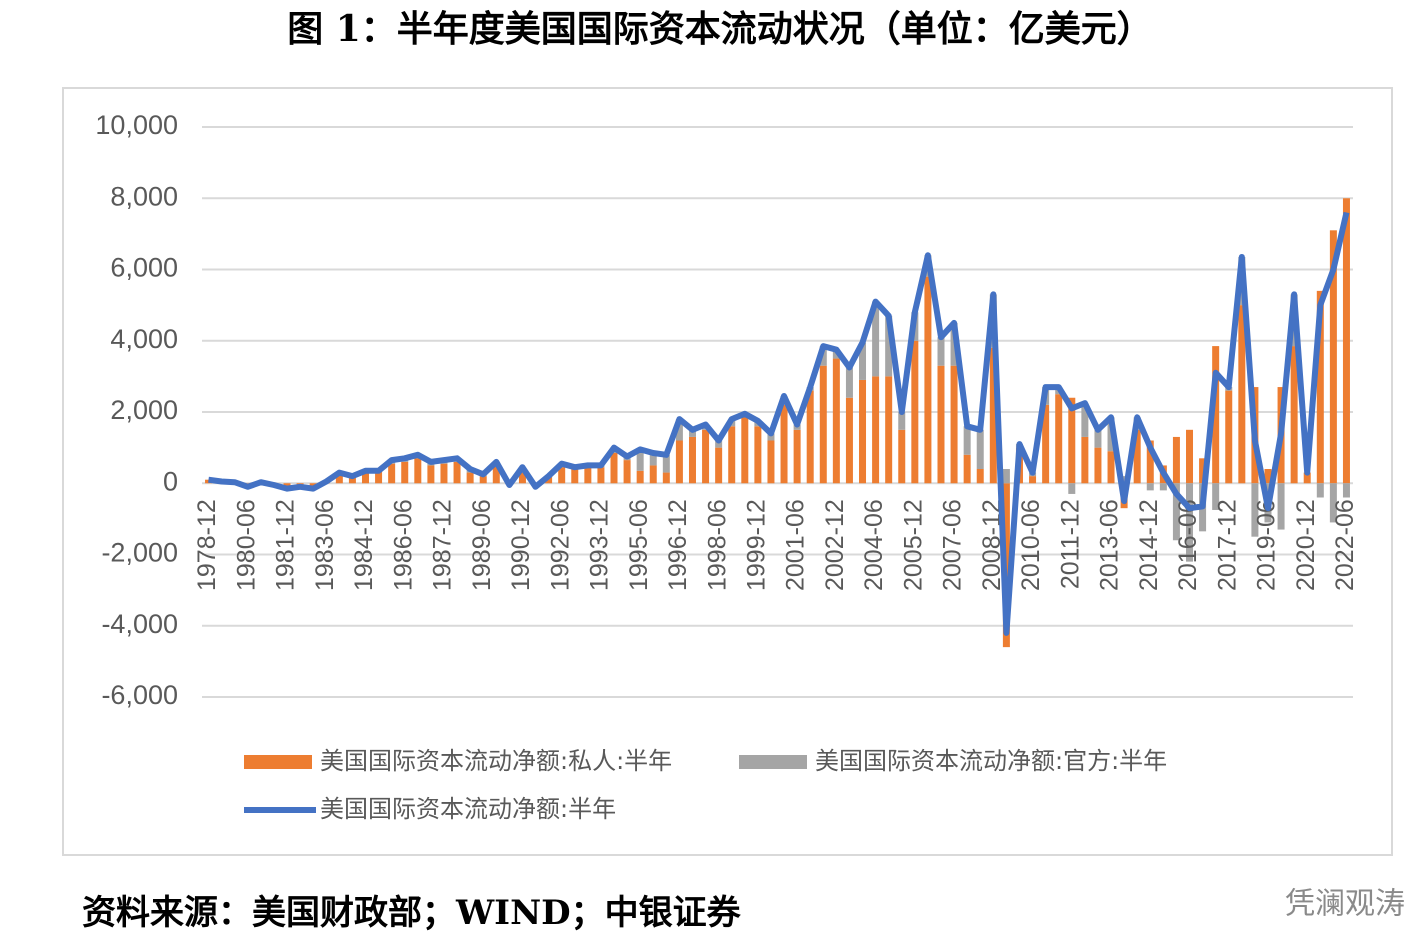 This screenshot has height=952, width=1428. Describe the element at coordinates (720, 29) in the screenshot. I see `chart-title: 图 1：半年度美国国际资本流动状况（单位：亿美元）` at that location.